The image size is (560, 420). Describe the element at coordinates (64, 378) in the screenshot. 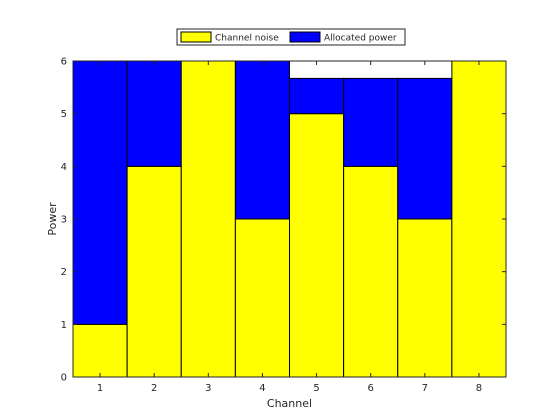

I see `y-tick-label: 0` at that location.